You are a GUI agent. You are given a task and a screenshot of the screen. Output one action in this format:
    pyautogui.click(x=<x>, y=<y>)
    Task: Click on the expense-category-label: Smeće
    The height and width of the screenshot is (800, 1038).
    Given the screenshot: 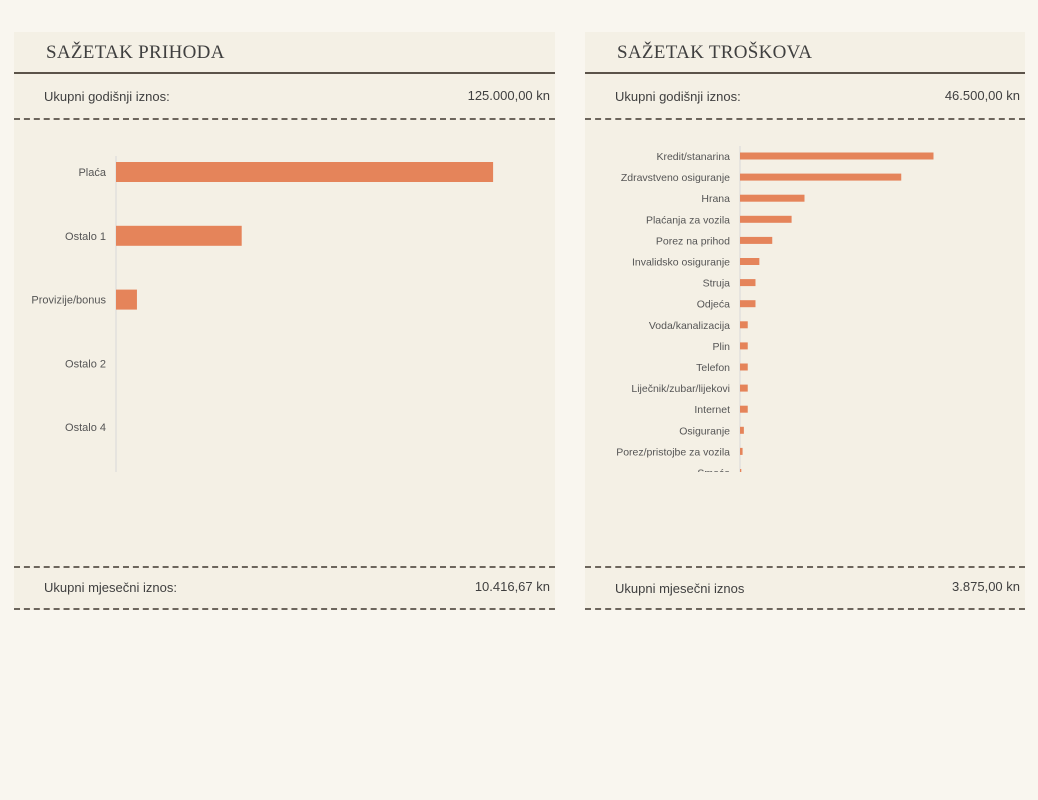 What is the action you would take?
    pyautogui.click(x=713, y=470)
    